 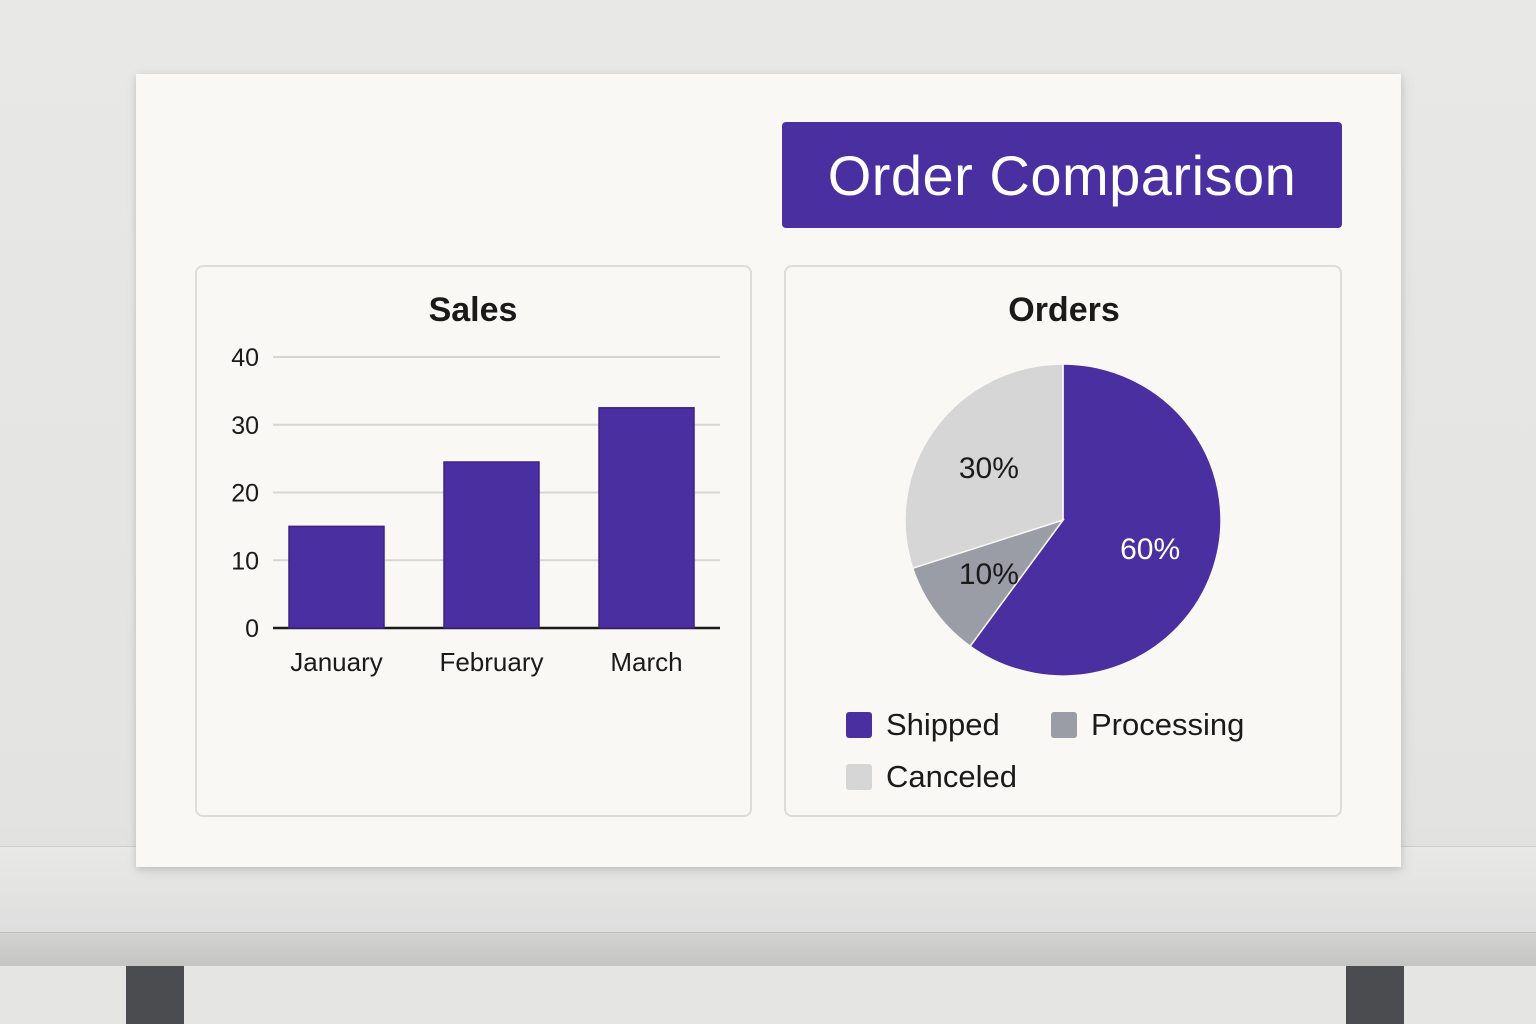 I want to click on x-tick-label: March, so click(x=646, y=662).